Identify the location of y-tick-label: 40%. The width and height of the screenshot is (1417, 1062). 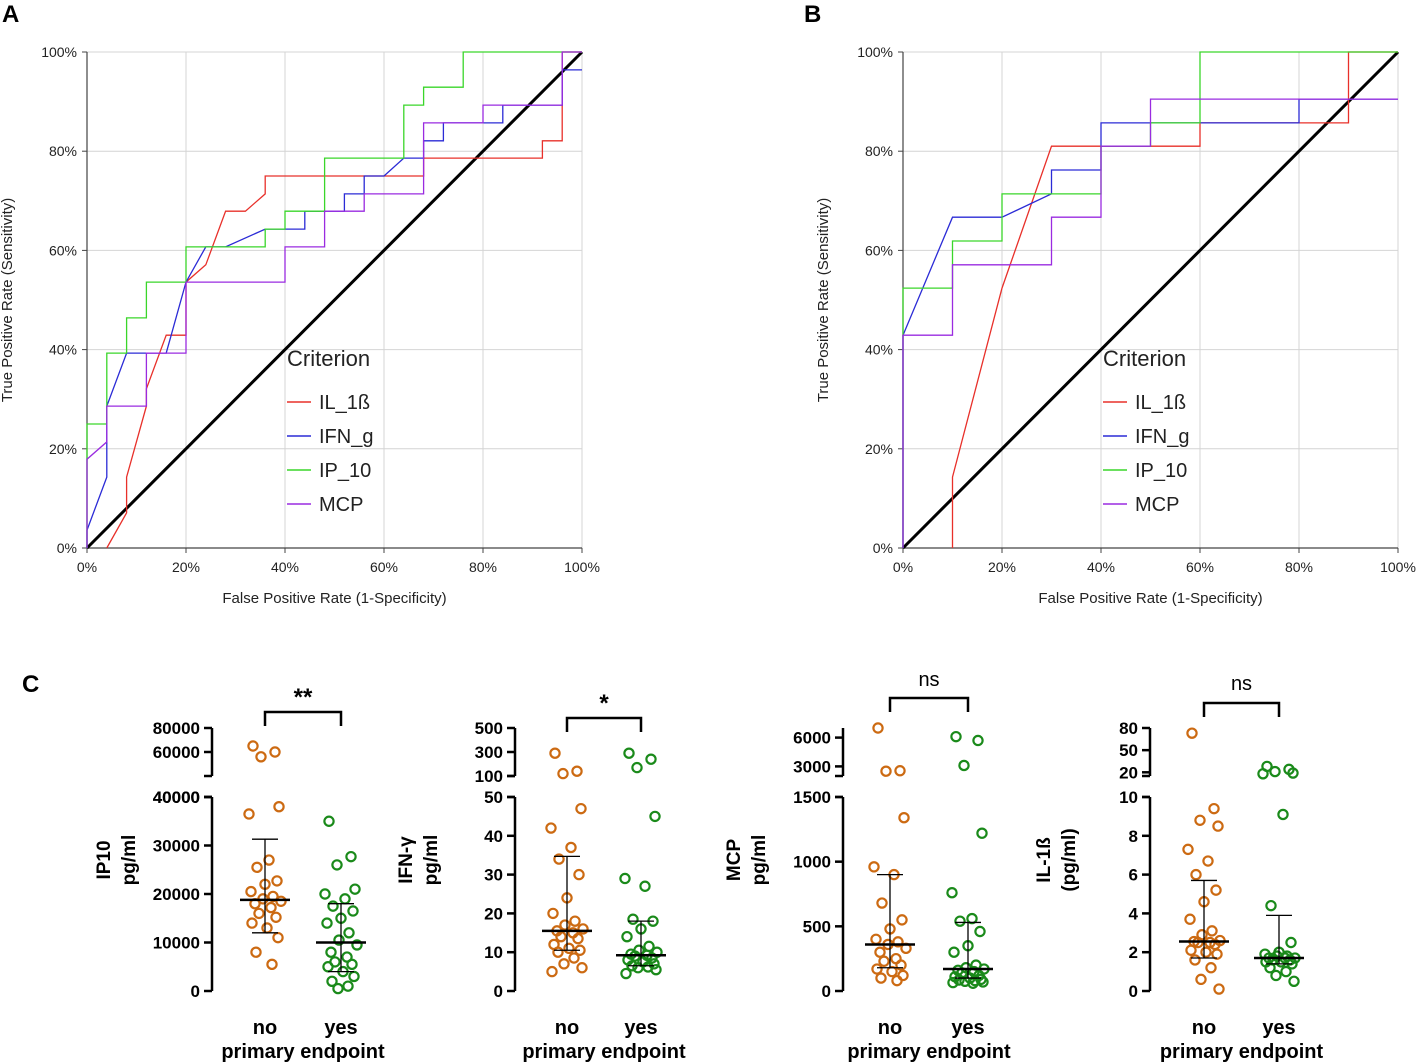
(63, 350).